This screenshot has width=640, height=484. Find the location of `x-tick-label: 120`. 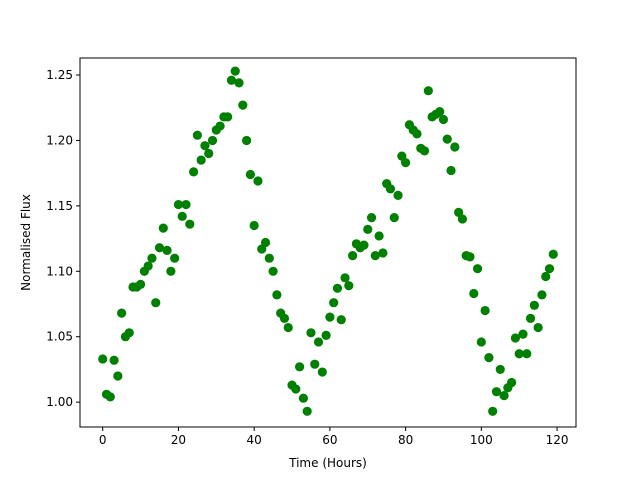

x-tick-label: 120 is located at coordinates (557, 440).